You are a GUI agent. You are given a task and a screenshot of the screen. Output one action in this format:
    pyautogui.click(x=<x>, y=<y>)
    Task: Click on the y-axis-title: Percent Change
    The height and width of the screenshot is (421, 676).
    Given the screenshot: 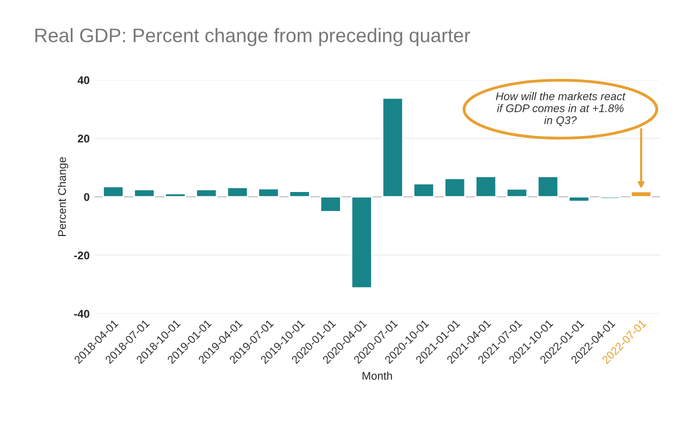 What is the action you would take?
    pyautogui.click(x=63, y=196)
    